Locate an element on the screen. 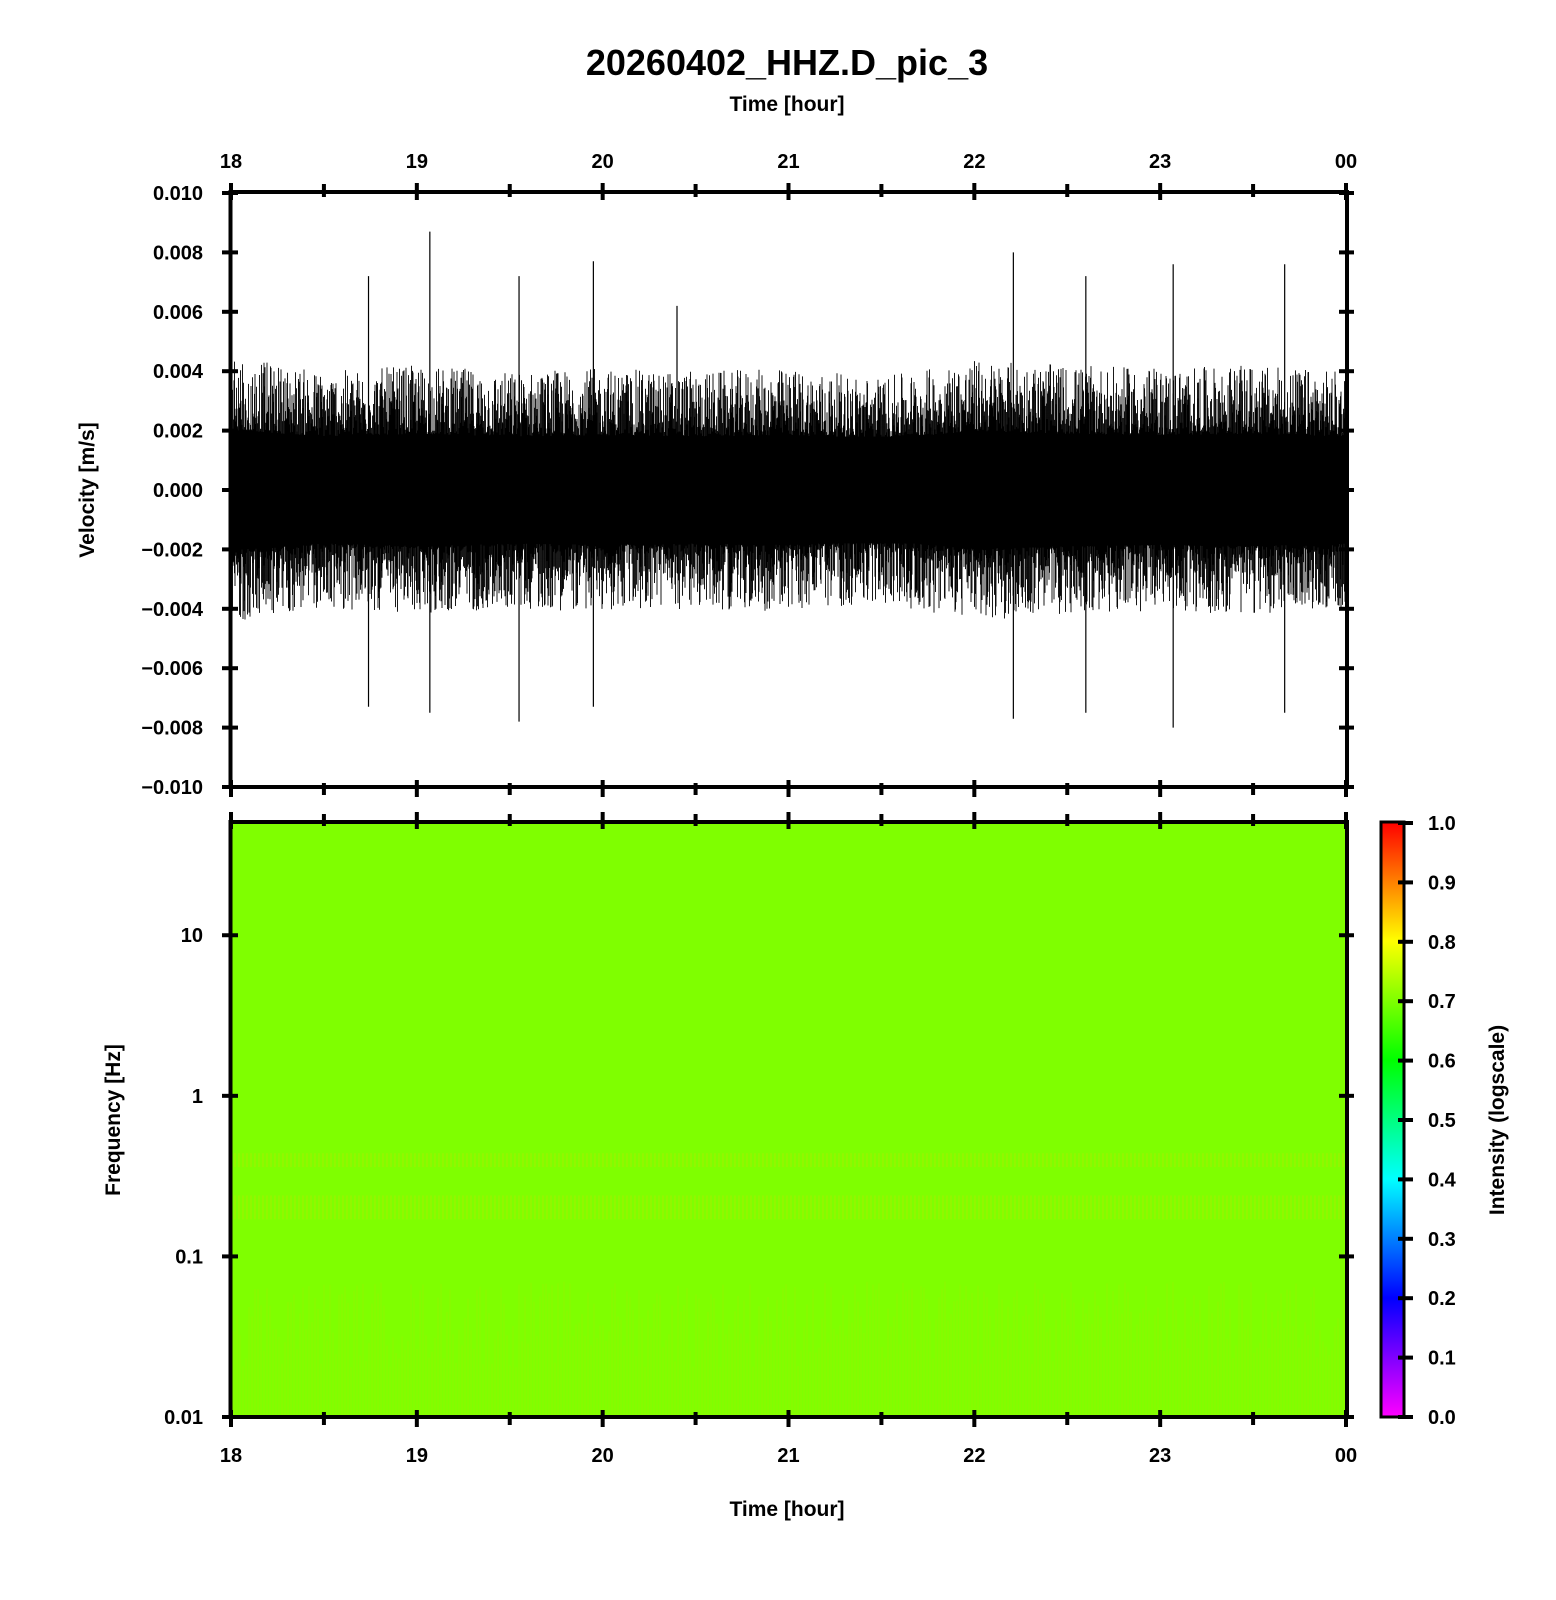 Image resolution: width=1556 pixels, height=1600 pixels. colorbar-label: Intensity (logscale) is located at coordinates (1497, 1120).